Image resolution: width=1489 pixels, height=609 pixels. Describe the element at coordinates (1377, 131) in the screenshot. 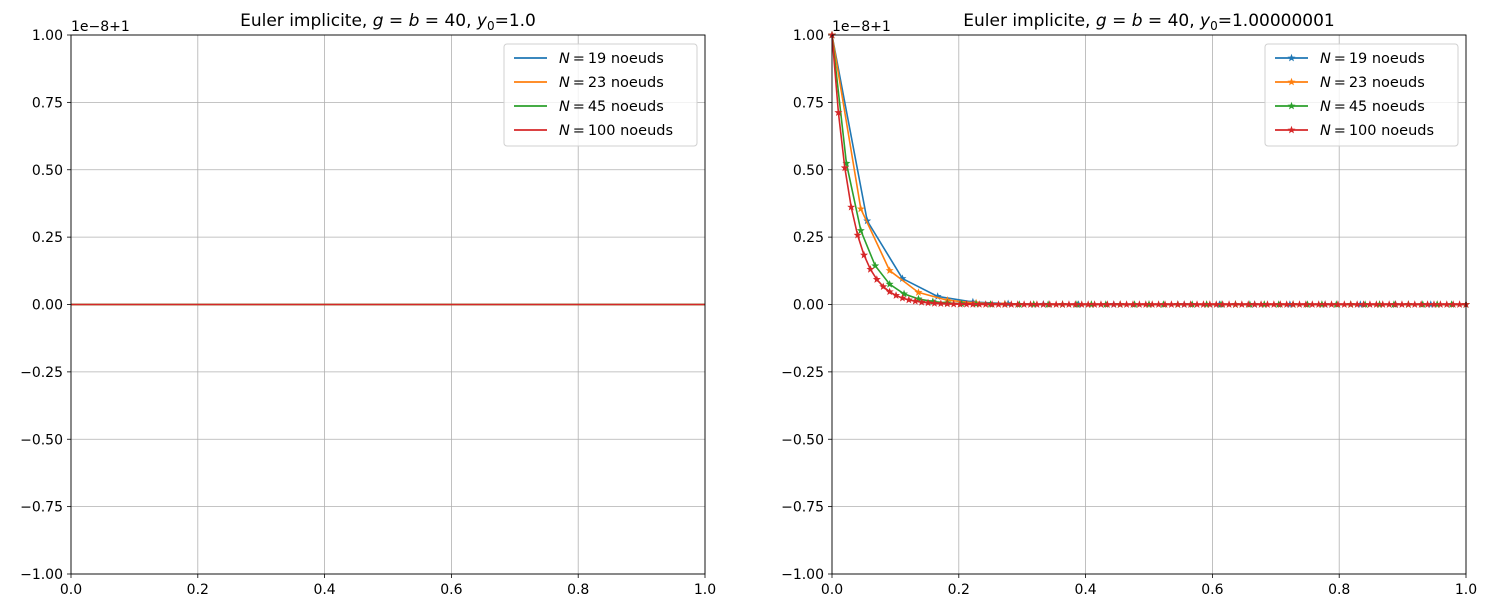

I see `legend-label: N = 100 noeuds` at that location.